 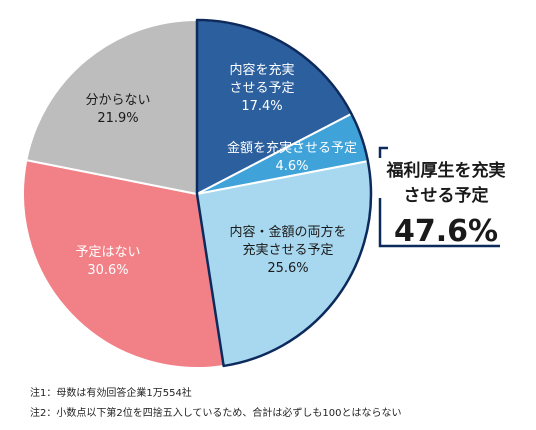 I want to click on callout-label-line-2: させる予定, so click(x=446, y=195).